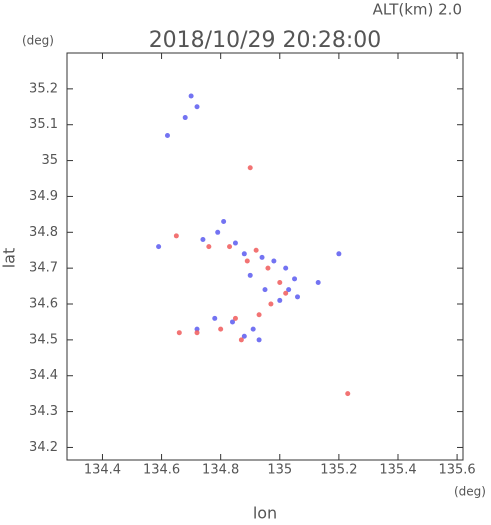 Image resolution: width=491 pixels, height=525 pixels. I want to click on y-tick-label: 34.4, so click(43, 375).